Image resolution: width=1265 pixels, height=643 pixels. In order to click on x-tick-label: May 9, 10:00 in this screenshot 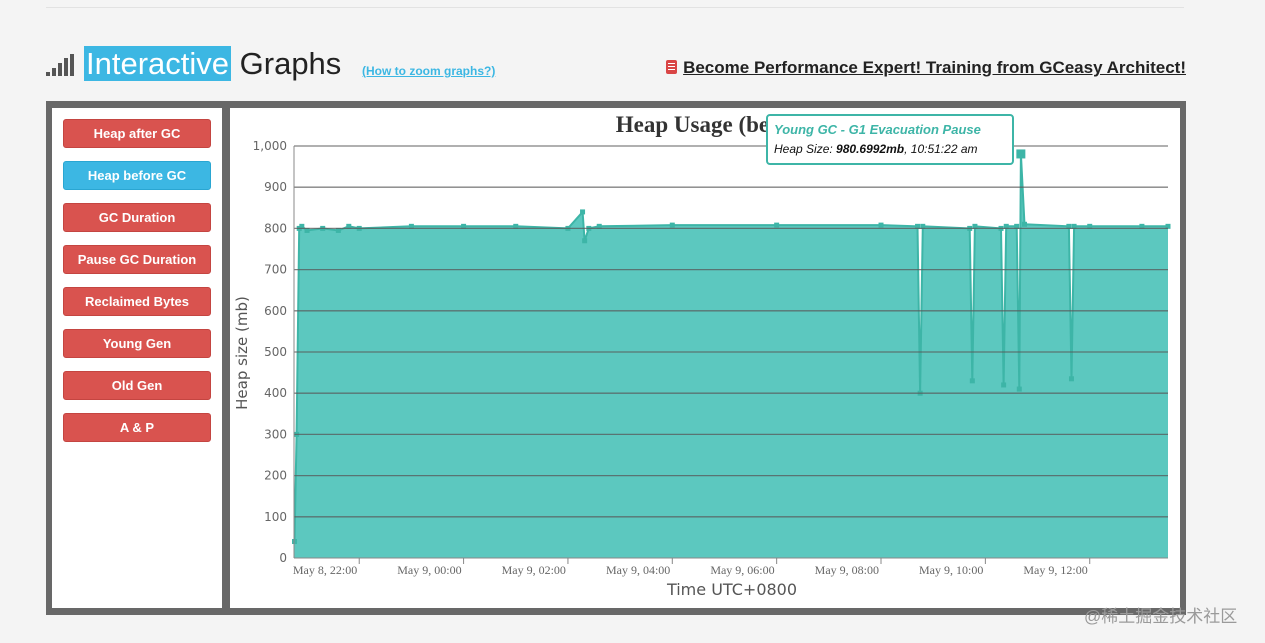, I will do `click(951, 570)`.